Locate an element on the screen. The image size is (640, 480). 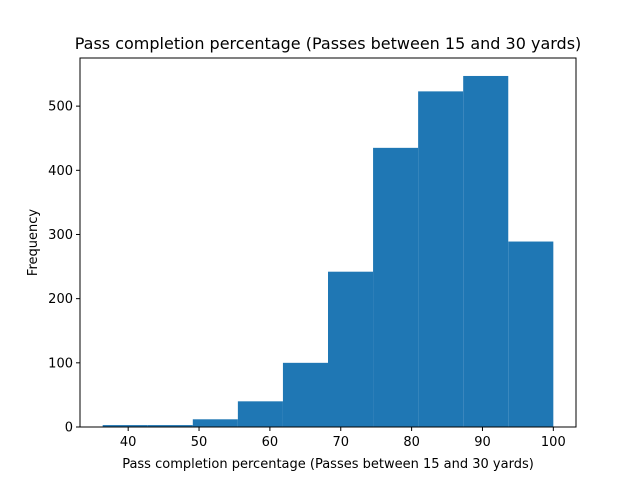
x-tick-label: 100 is located at coordinates (553, 442).